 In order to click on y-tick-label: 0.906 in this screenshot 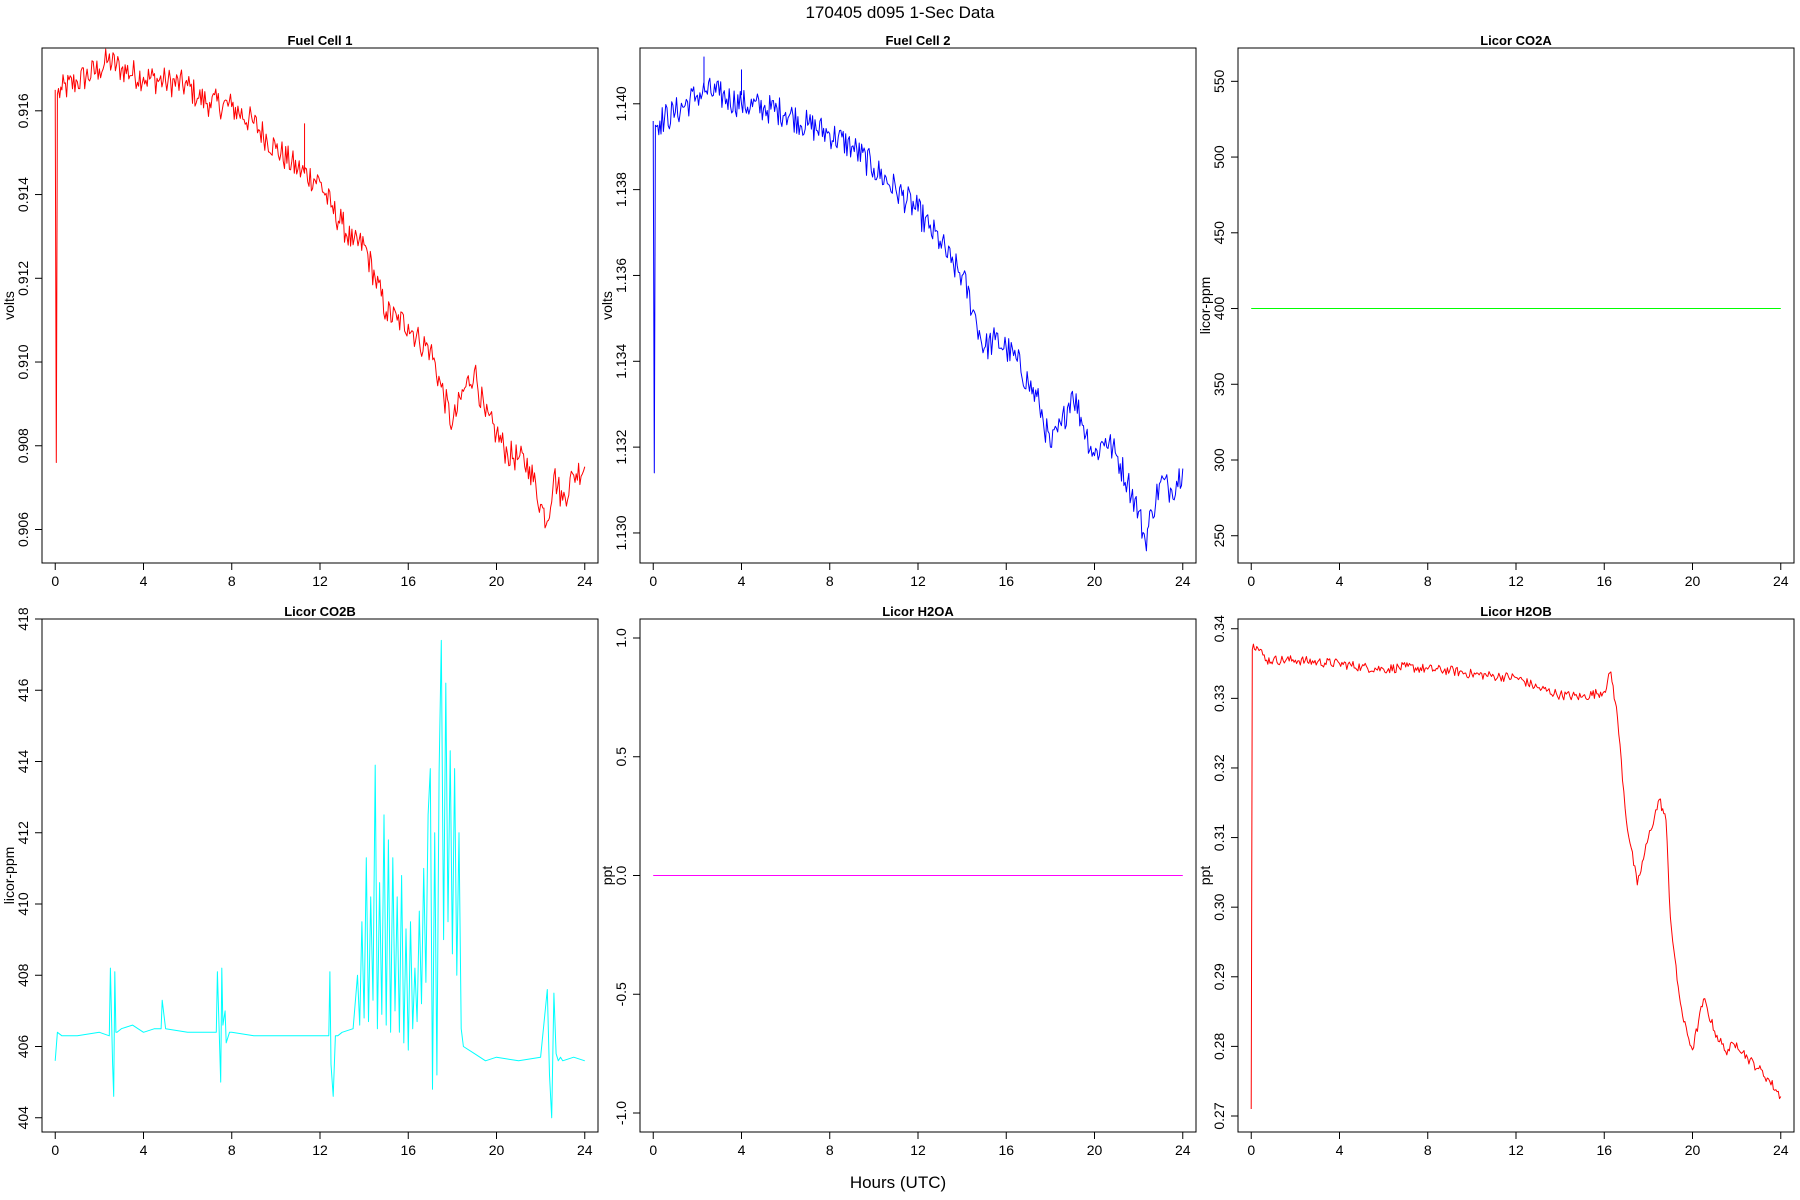, I will do `click(23, 529)`.